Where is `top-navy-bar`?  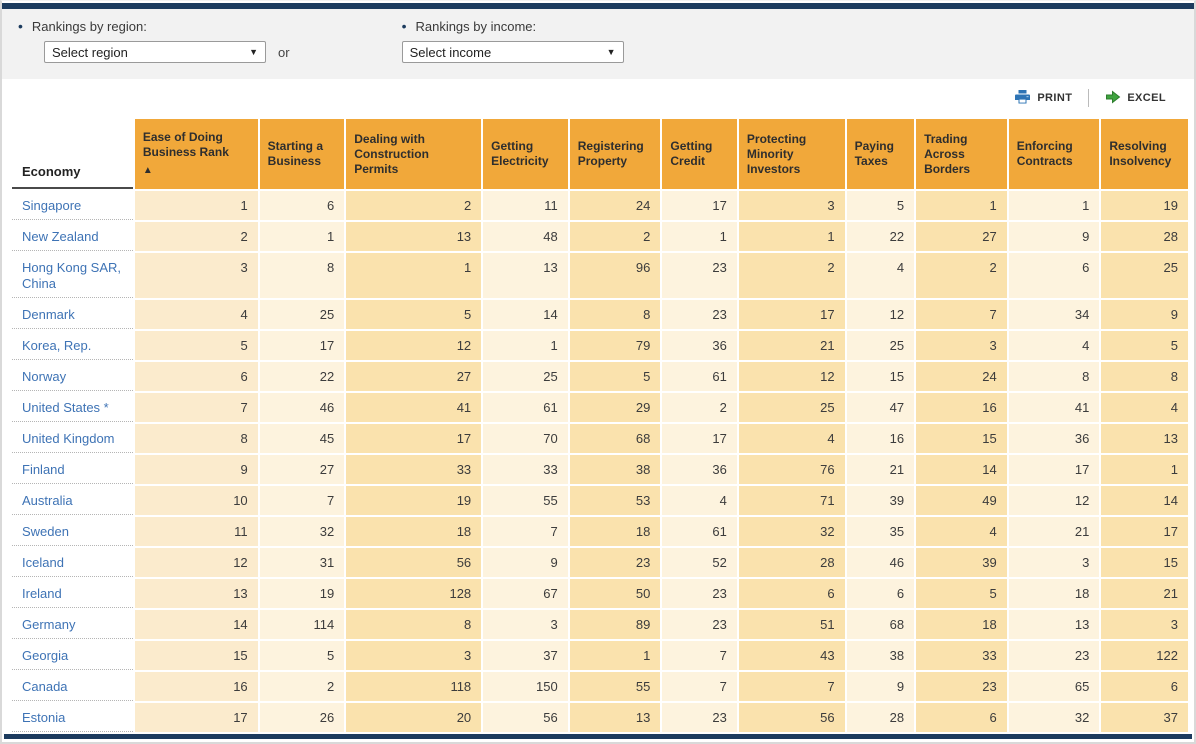 top-navy-bar is located at coordinates (598, 6).